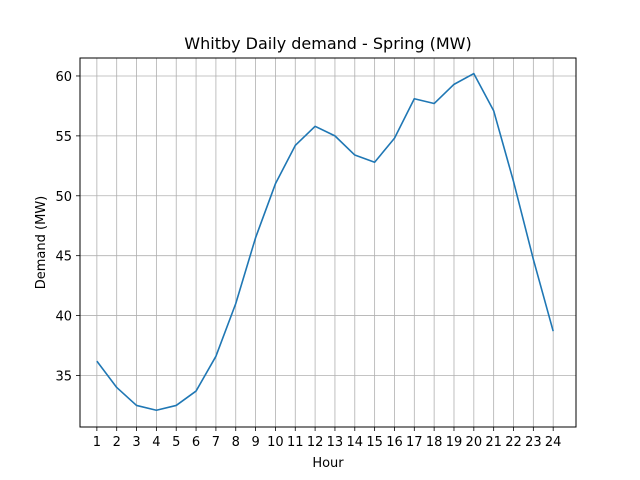 This screenshot has width=640, height=480. What do you see at coordinates (63, 317) in the screenshot?
I see `y-tick-label: 40` at bounding box center [63, 317].